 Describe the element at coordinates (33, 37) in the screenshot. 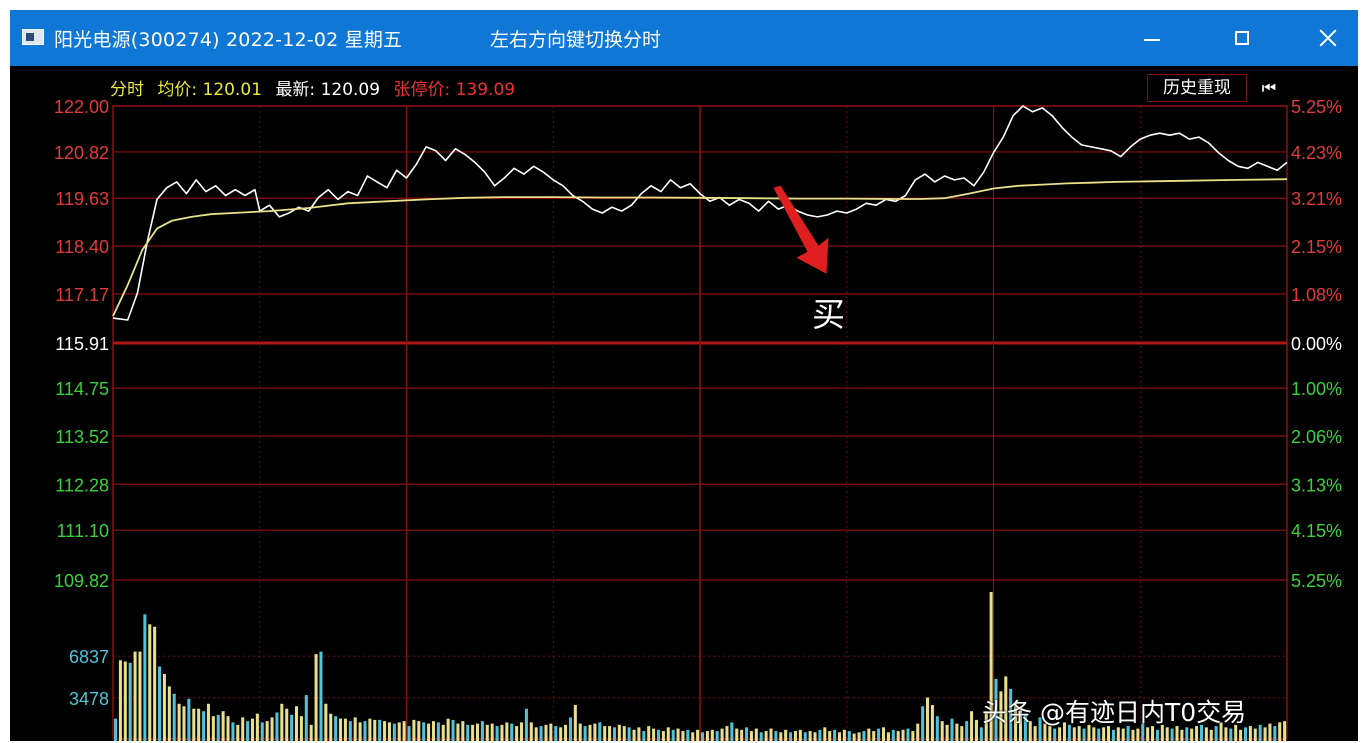

I see `app-window-icon` at that location.